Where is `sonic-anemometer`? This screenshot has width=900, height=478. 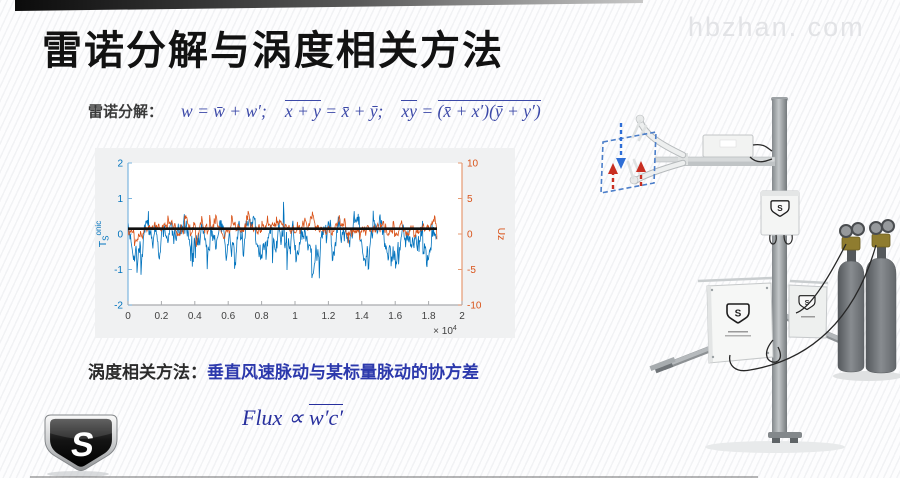
sonic-anemometer is located at coordinates (657, 149).